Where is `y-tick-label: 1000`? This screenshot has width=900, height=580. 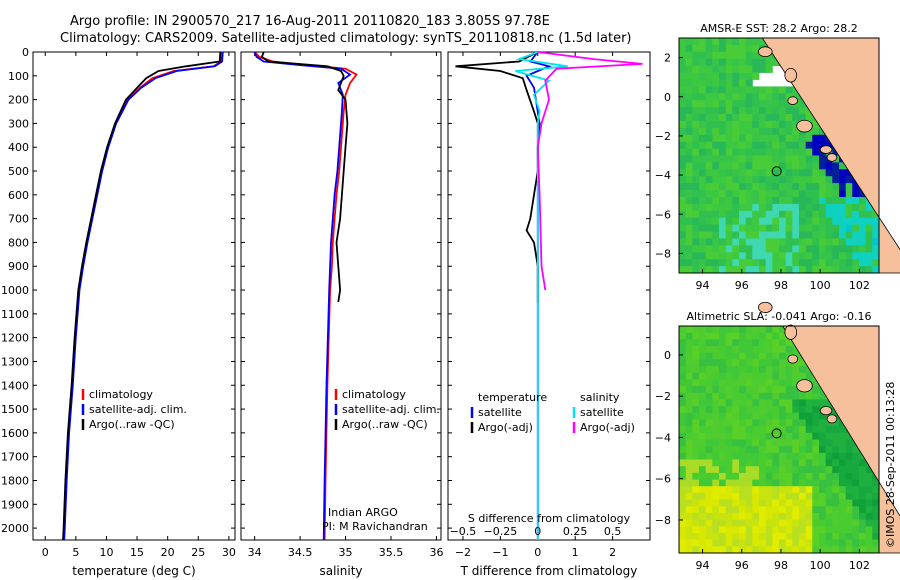
y-tick-label: 1000 is located at coordinates (15, 290).